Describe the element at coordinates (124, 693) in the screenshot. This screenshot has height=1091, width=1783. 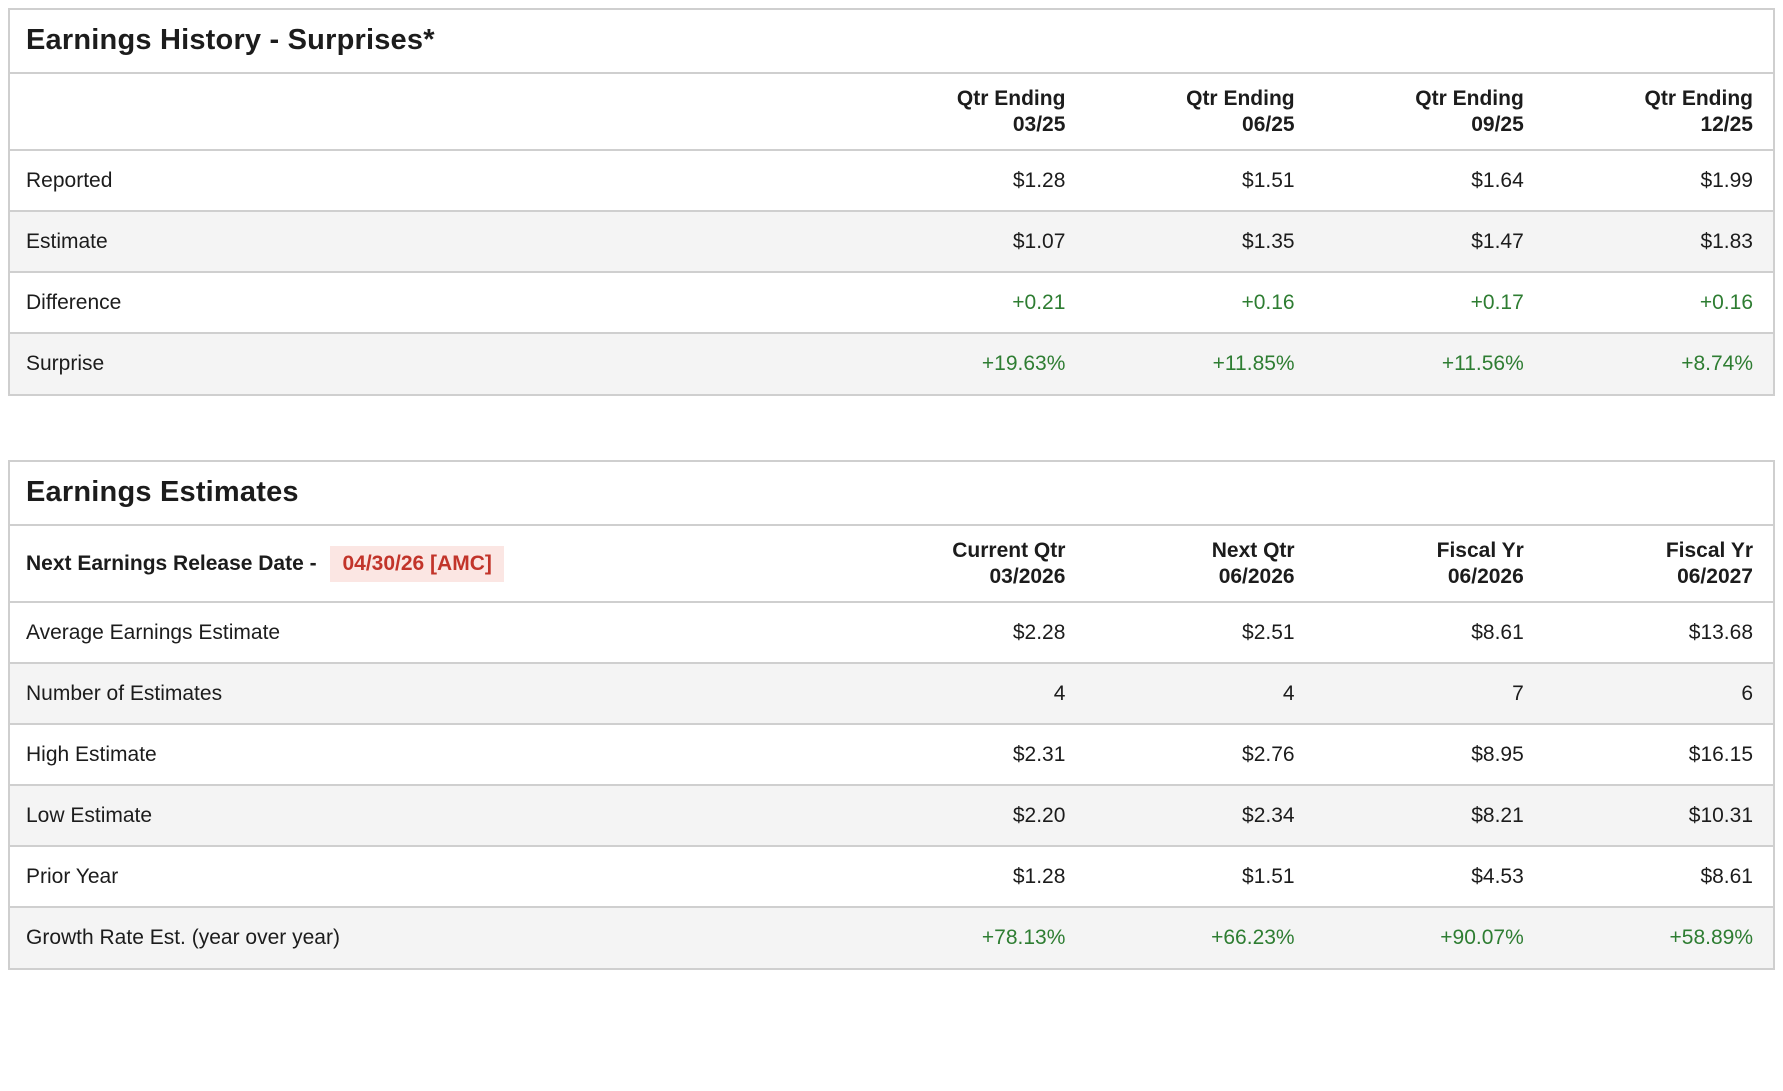
I see `row-label: Number of Estimates` at that location.